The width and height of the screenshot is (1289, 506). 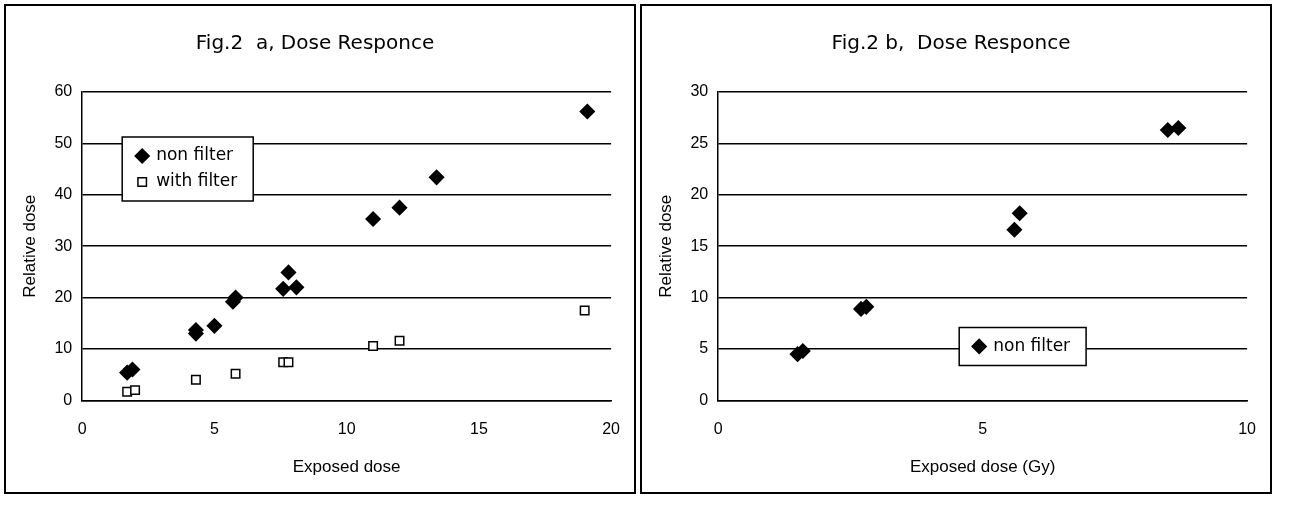 I want to click on x-axis-title: Exposed dose, so click(x=346, y=467).